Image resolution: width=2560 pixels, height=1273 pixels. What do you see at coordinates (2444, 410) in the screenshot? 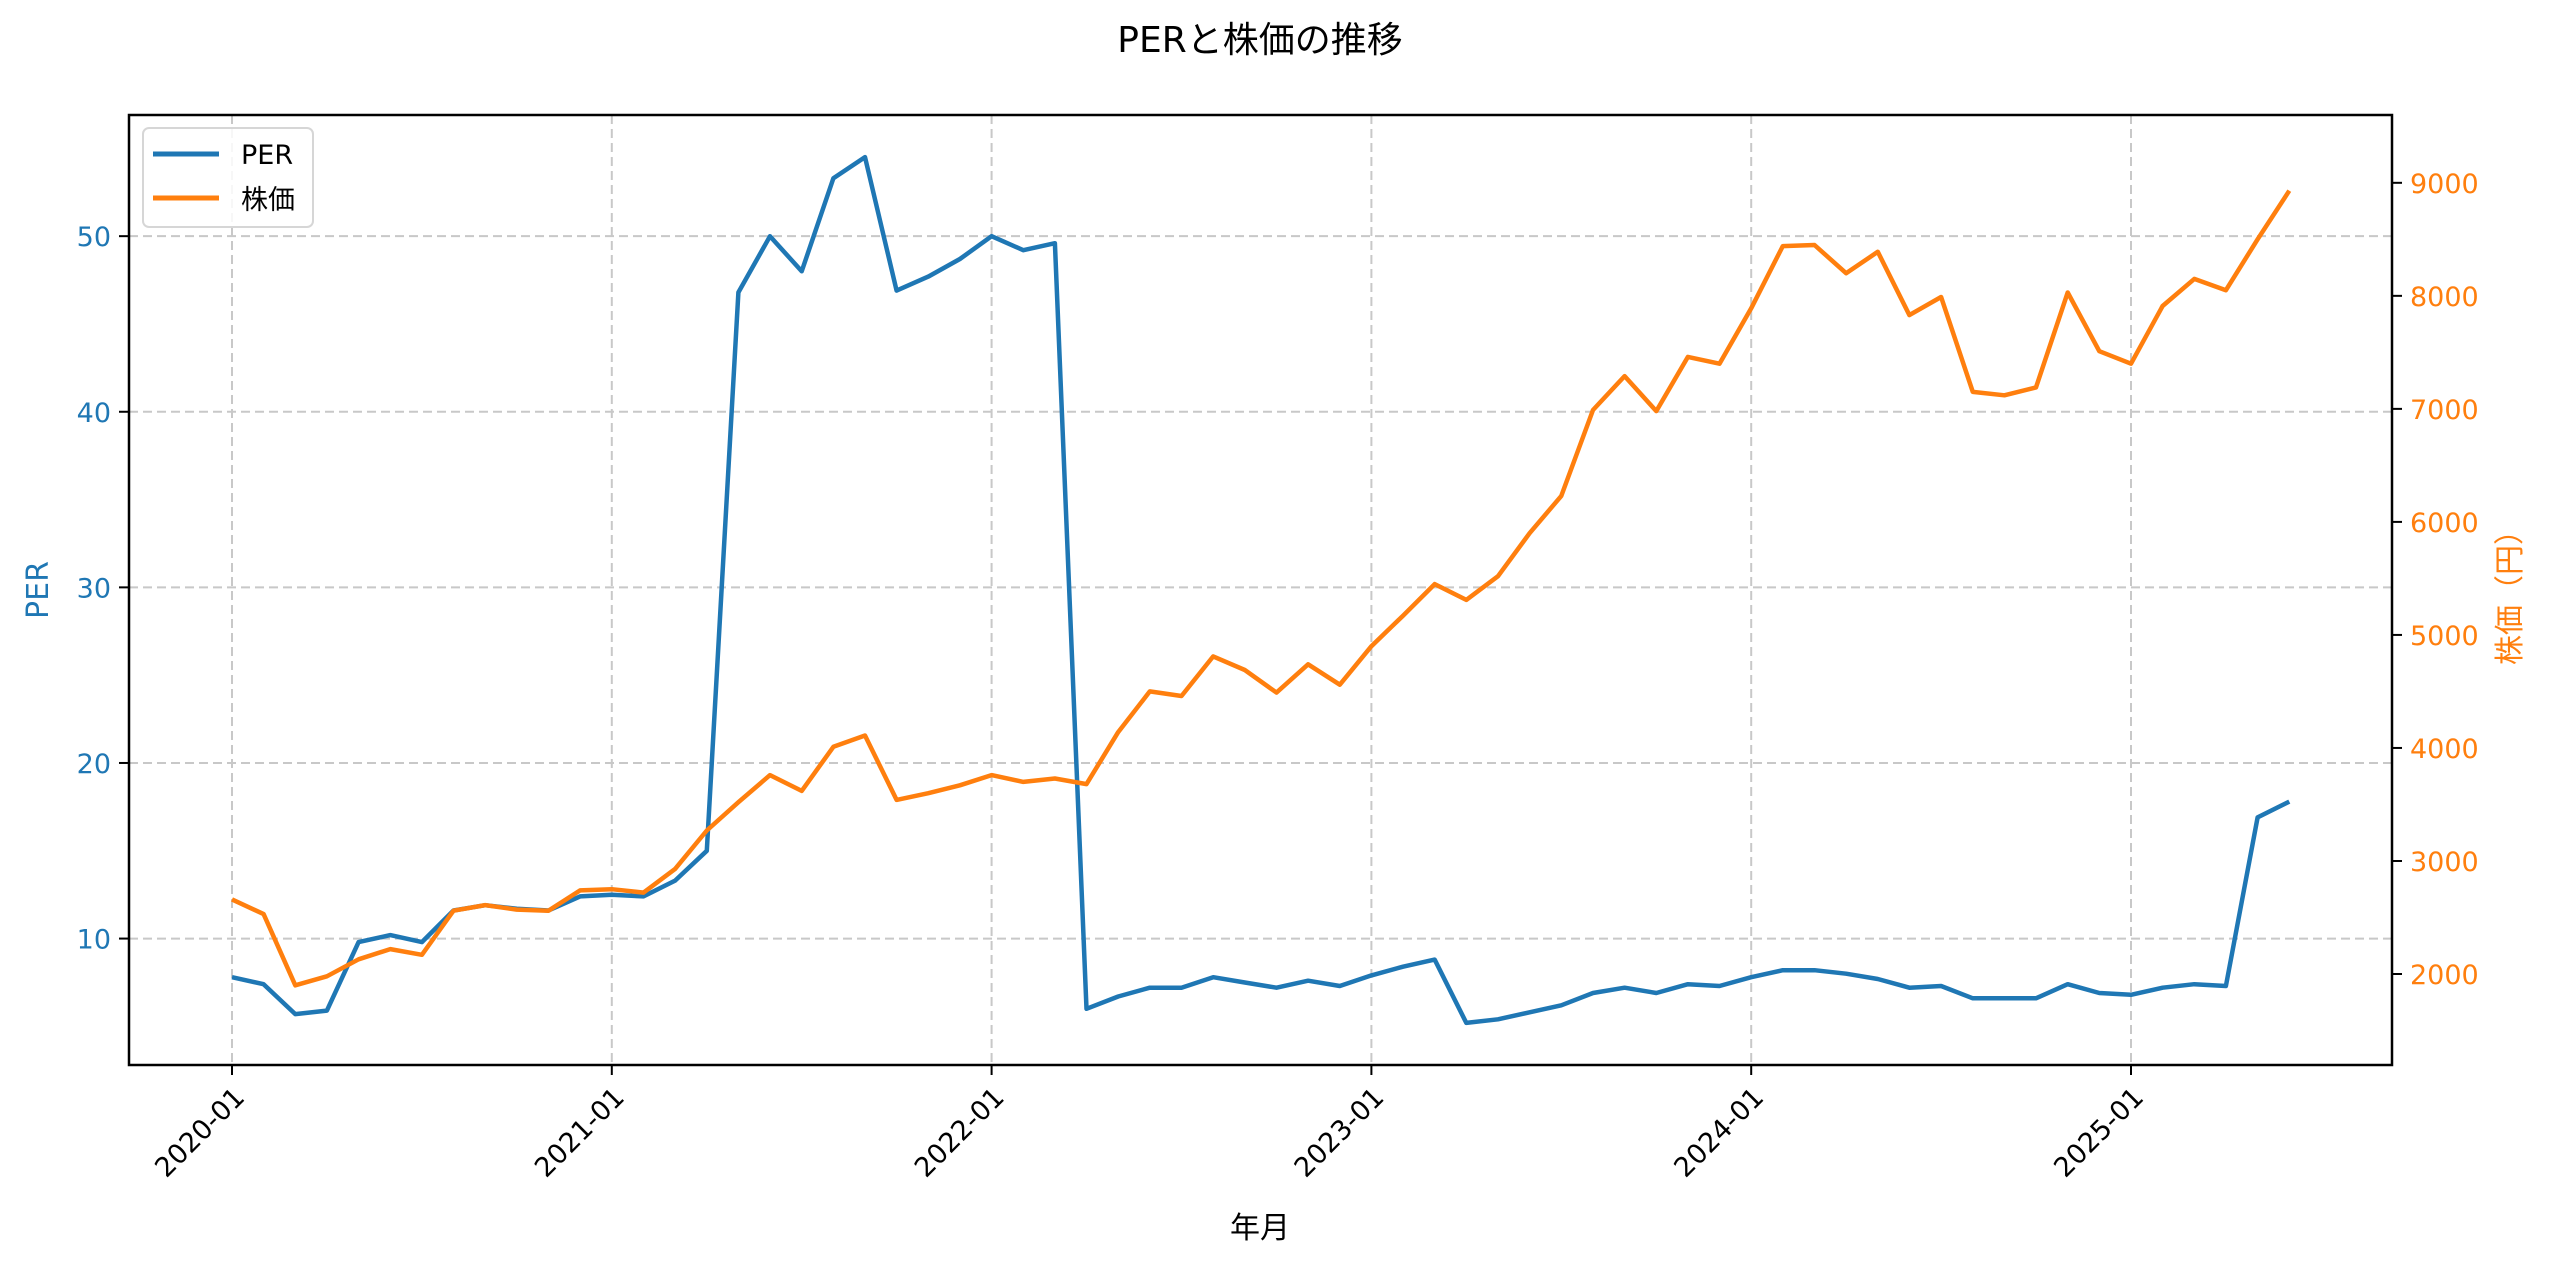
I see `y-right-tick-label: 7000` at bounding box center [2444, 410].